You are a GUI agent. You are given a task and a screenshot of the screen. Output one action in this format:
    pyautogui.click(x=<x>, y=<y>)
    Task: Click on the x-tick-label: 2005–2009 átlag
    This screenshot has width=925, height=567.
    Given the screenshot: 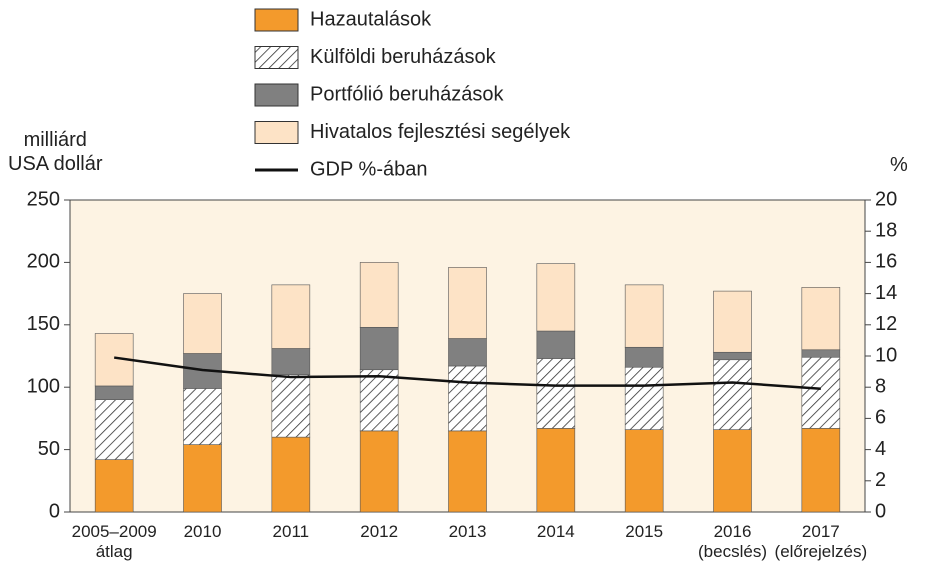 What is the action you would take?
    pyautogui.click(x=114, y=542)
    